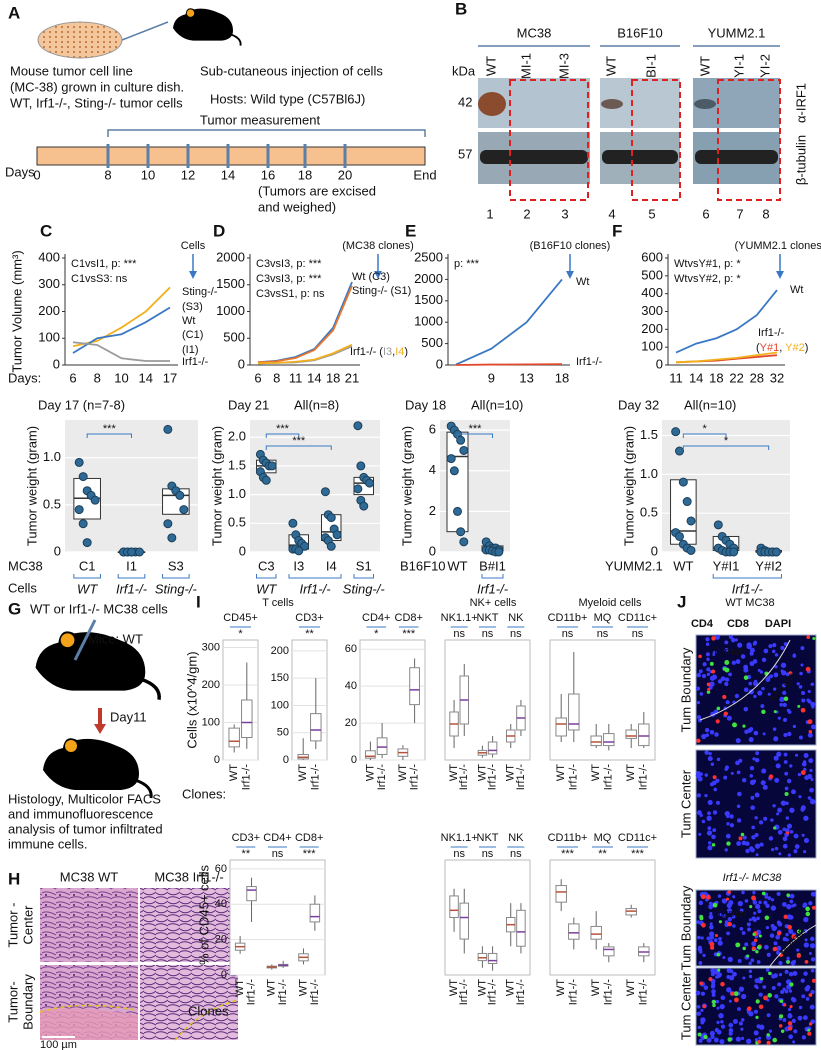 Image resolution: width=821 pixels, height=1050 pixels. Describe the element at coordinates (707, 264) in the screenshot. I see `stat-label: WtvsY#1, p: *` at that location.